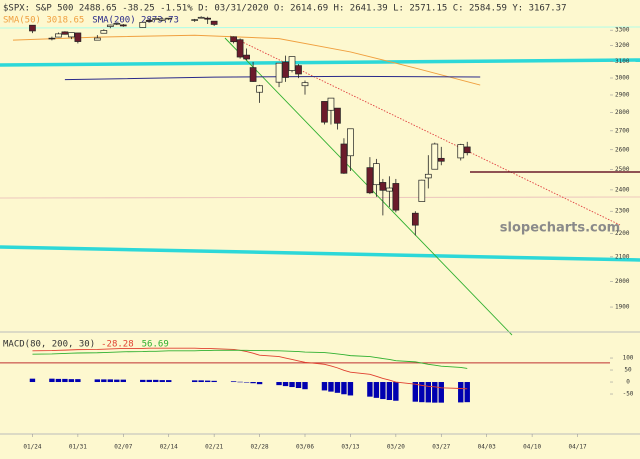  I want to click on y-tick-label: -50, so click(628, 394).